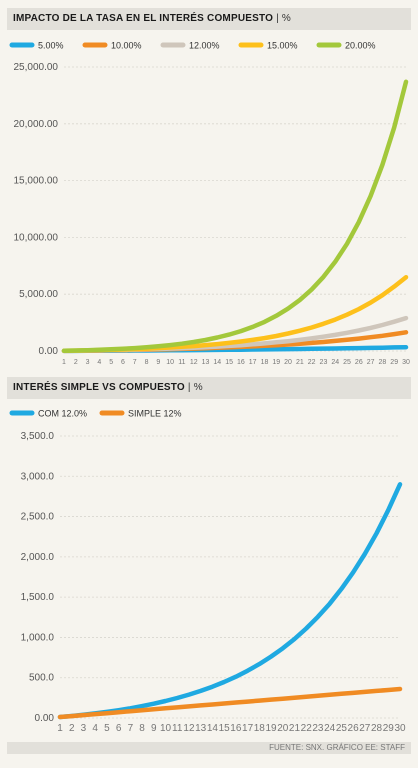  I want to click on y-tick-label: 1,000.0, so click(38, 637).